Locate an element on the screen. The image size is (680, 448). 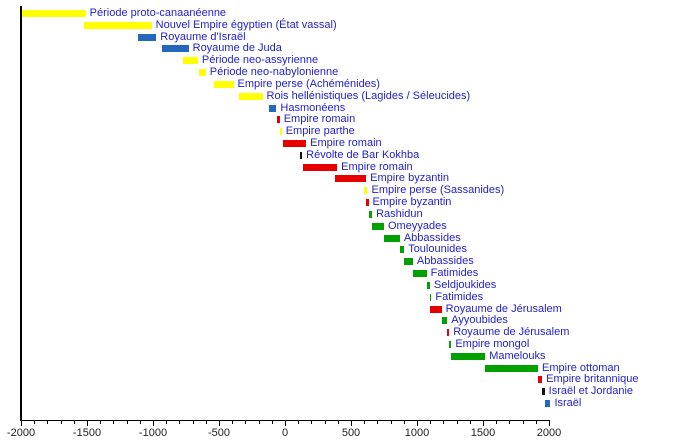
x-axis-spine is located at coordinates (285, 420).